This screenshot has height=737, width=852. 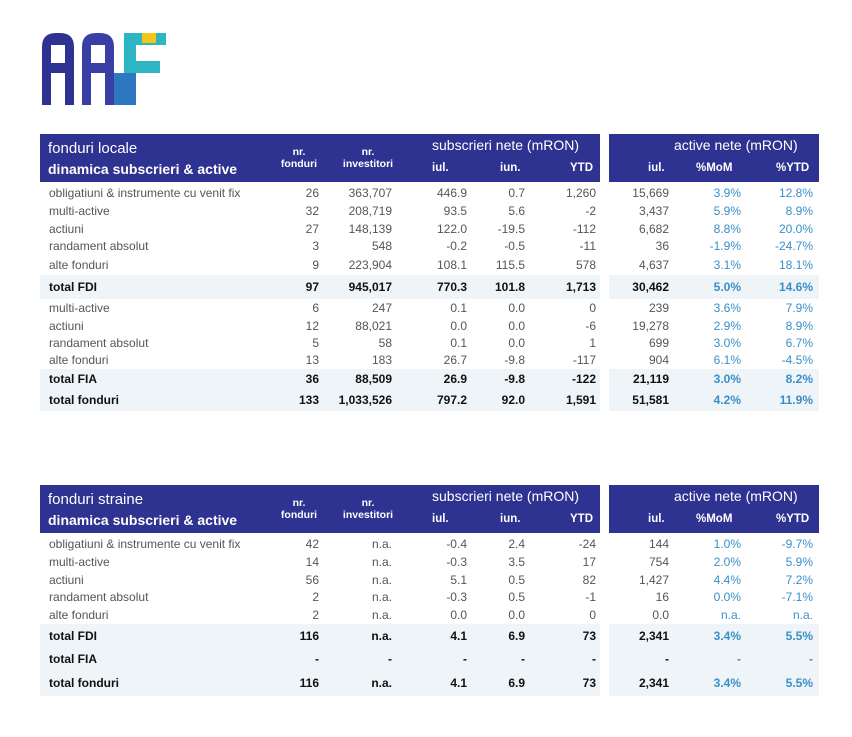 What do you see at coordinates (653, 211) in the screenshot?
I see `cell-a-iul: 3,437` at bounding box center [653, 211].